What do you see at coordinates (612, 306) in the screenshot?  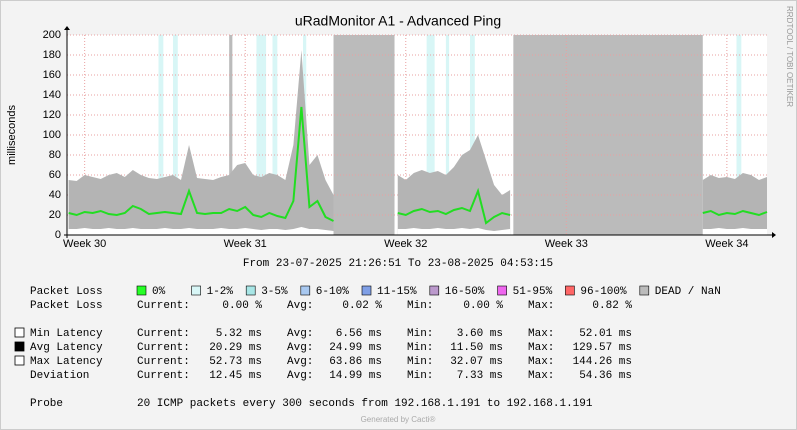 I see `stat-value: 0.82 %` at bounding box center [612, 306].